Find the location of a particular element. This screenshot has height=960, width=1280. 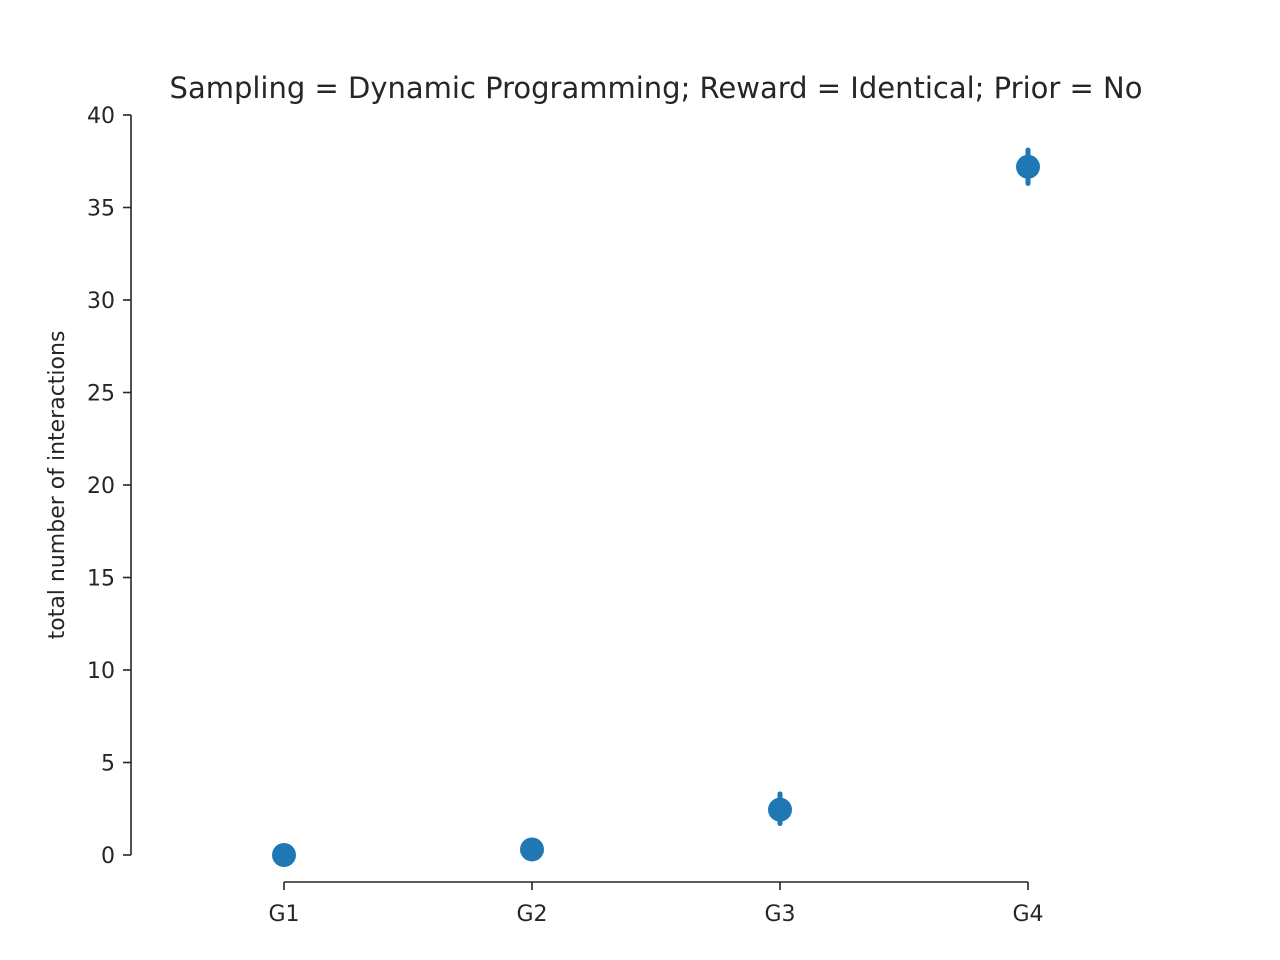

y-tick-label: 40 is located at coordinates (101, 116).